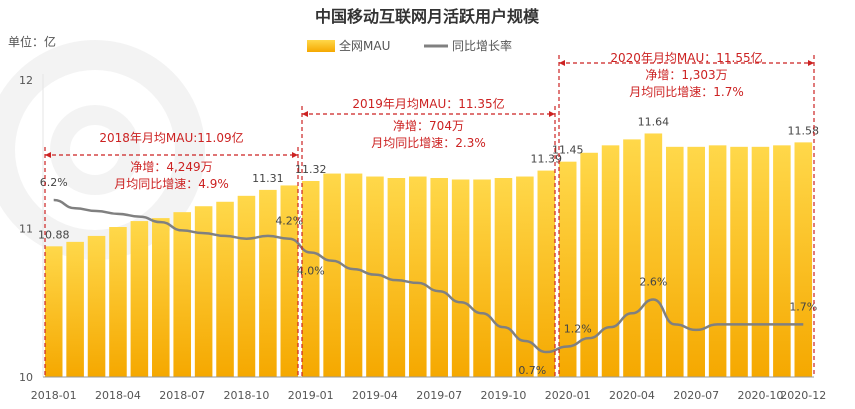  I want to click on bar-value-label: 11.58, so click(804, 130).